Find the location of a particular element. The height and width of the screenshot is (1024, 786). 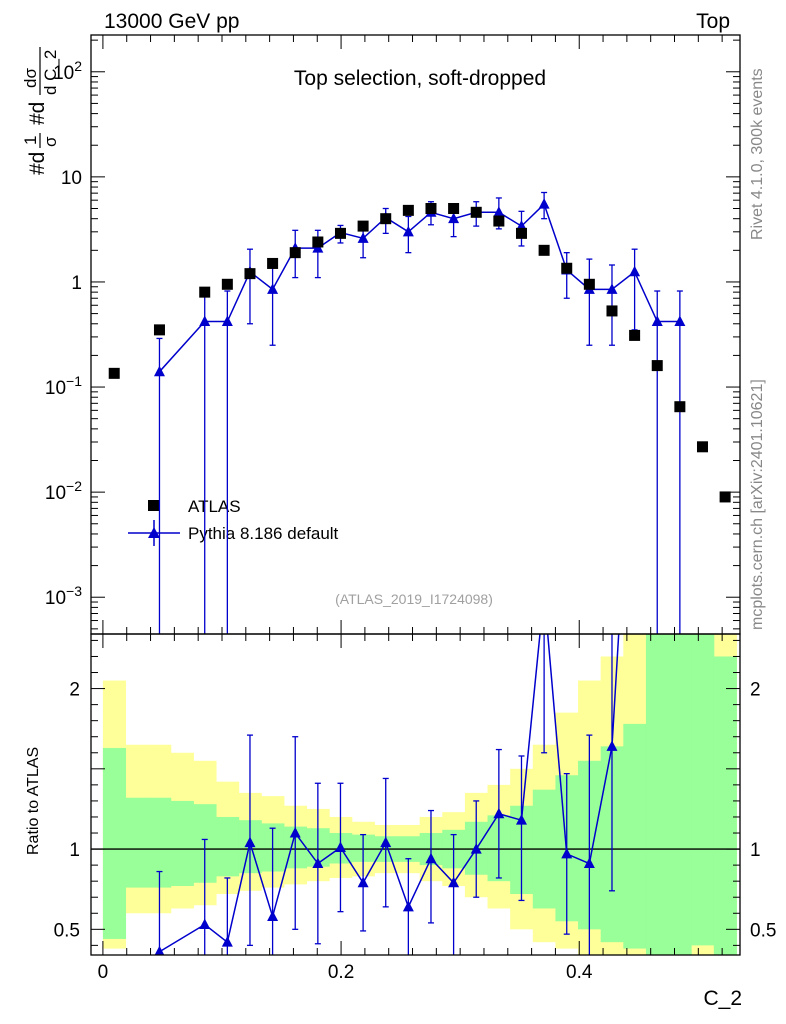

main-y-tick-label: 10⁻³ is located at coordinates (63, 596).